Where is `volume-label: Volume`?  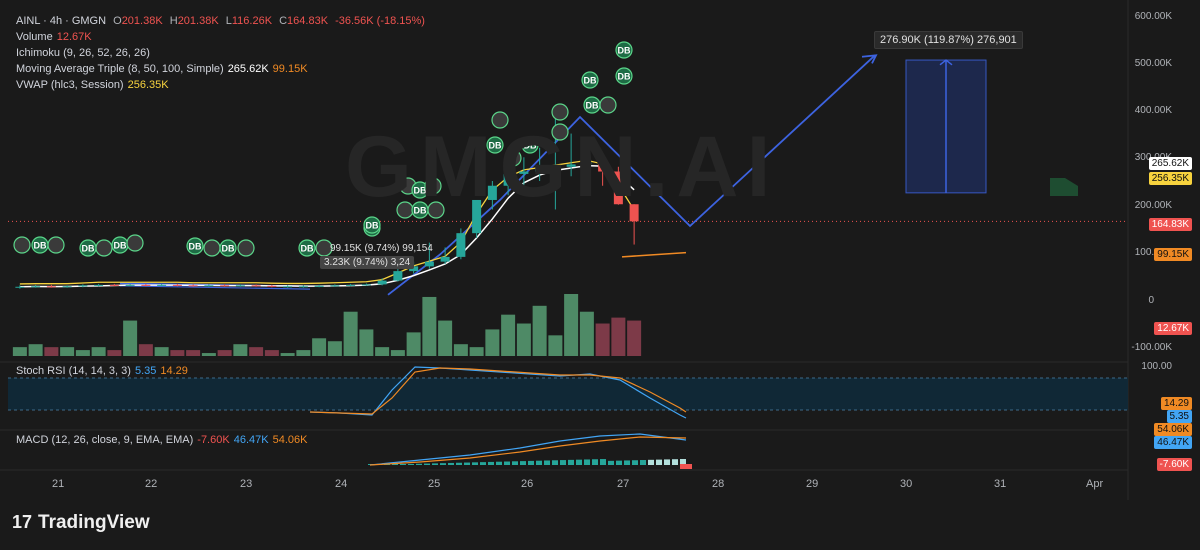 volume-label: Volume is located at coordinates (34, 37).